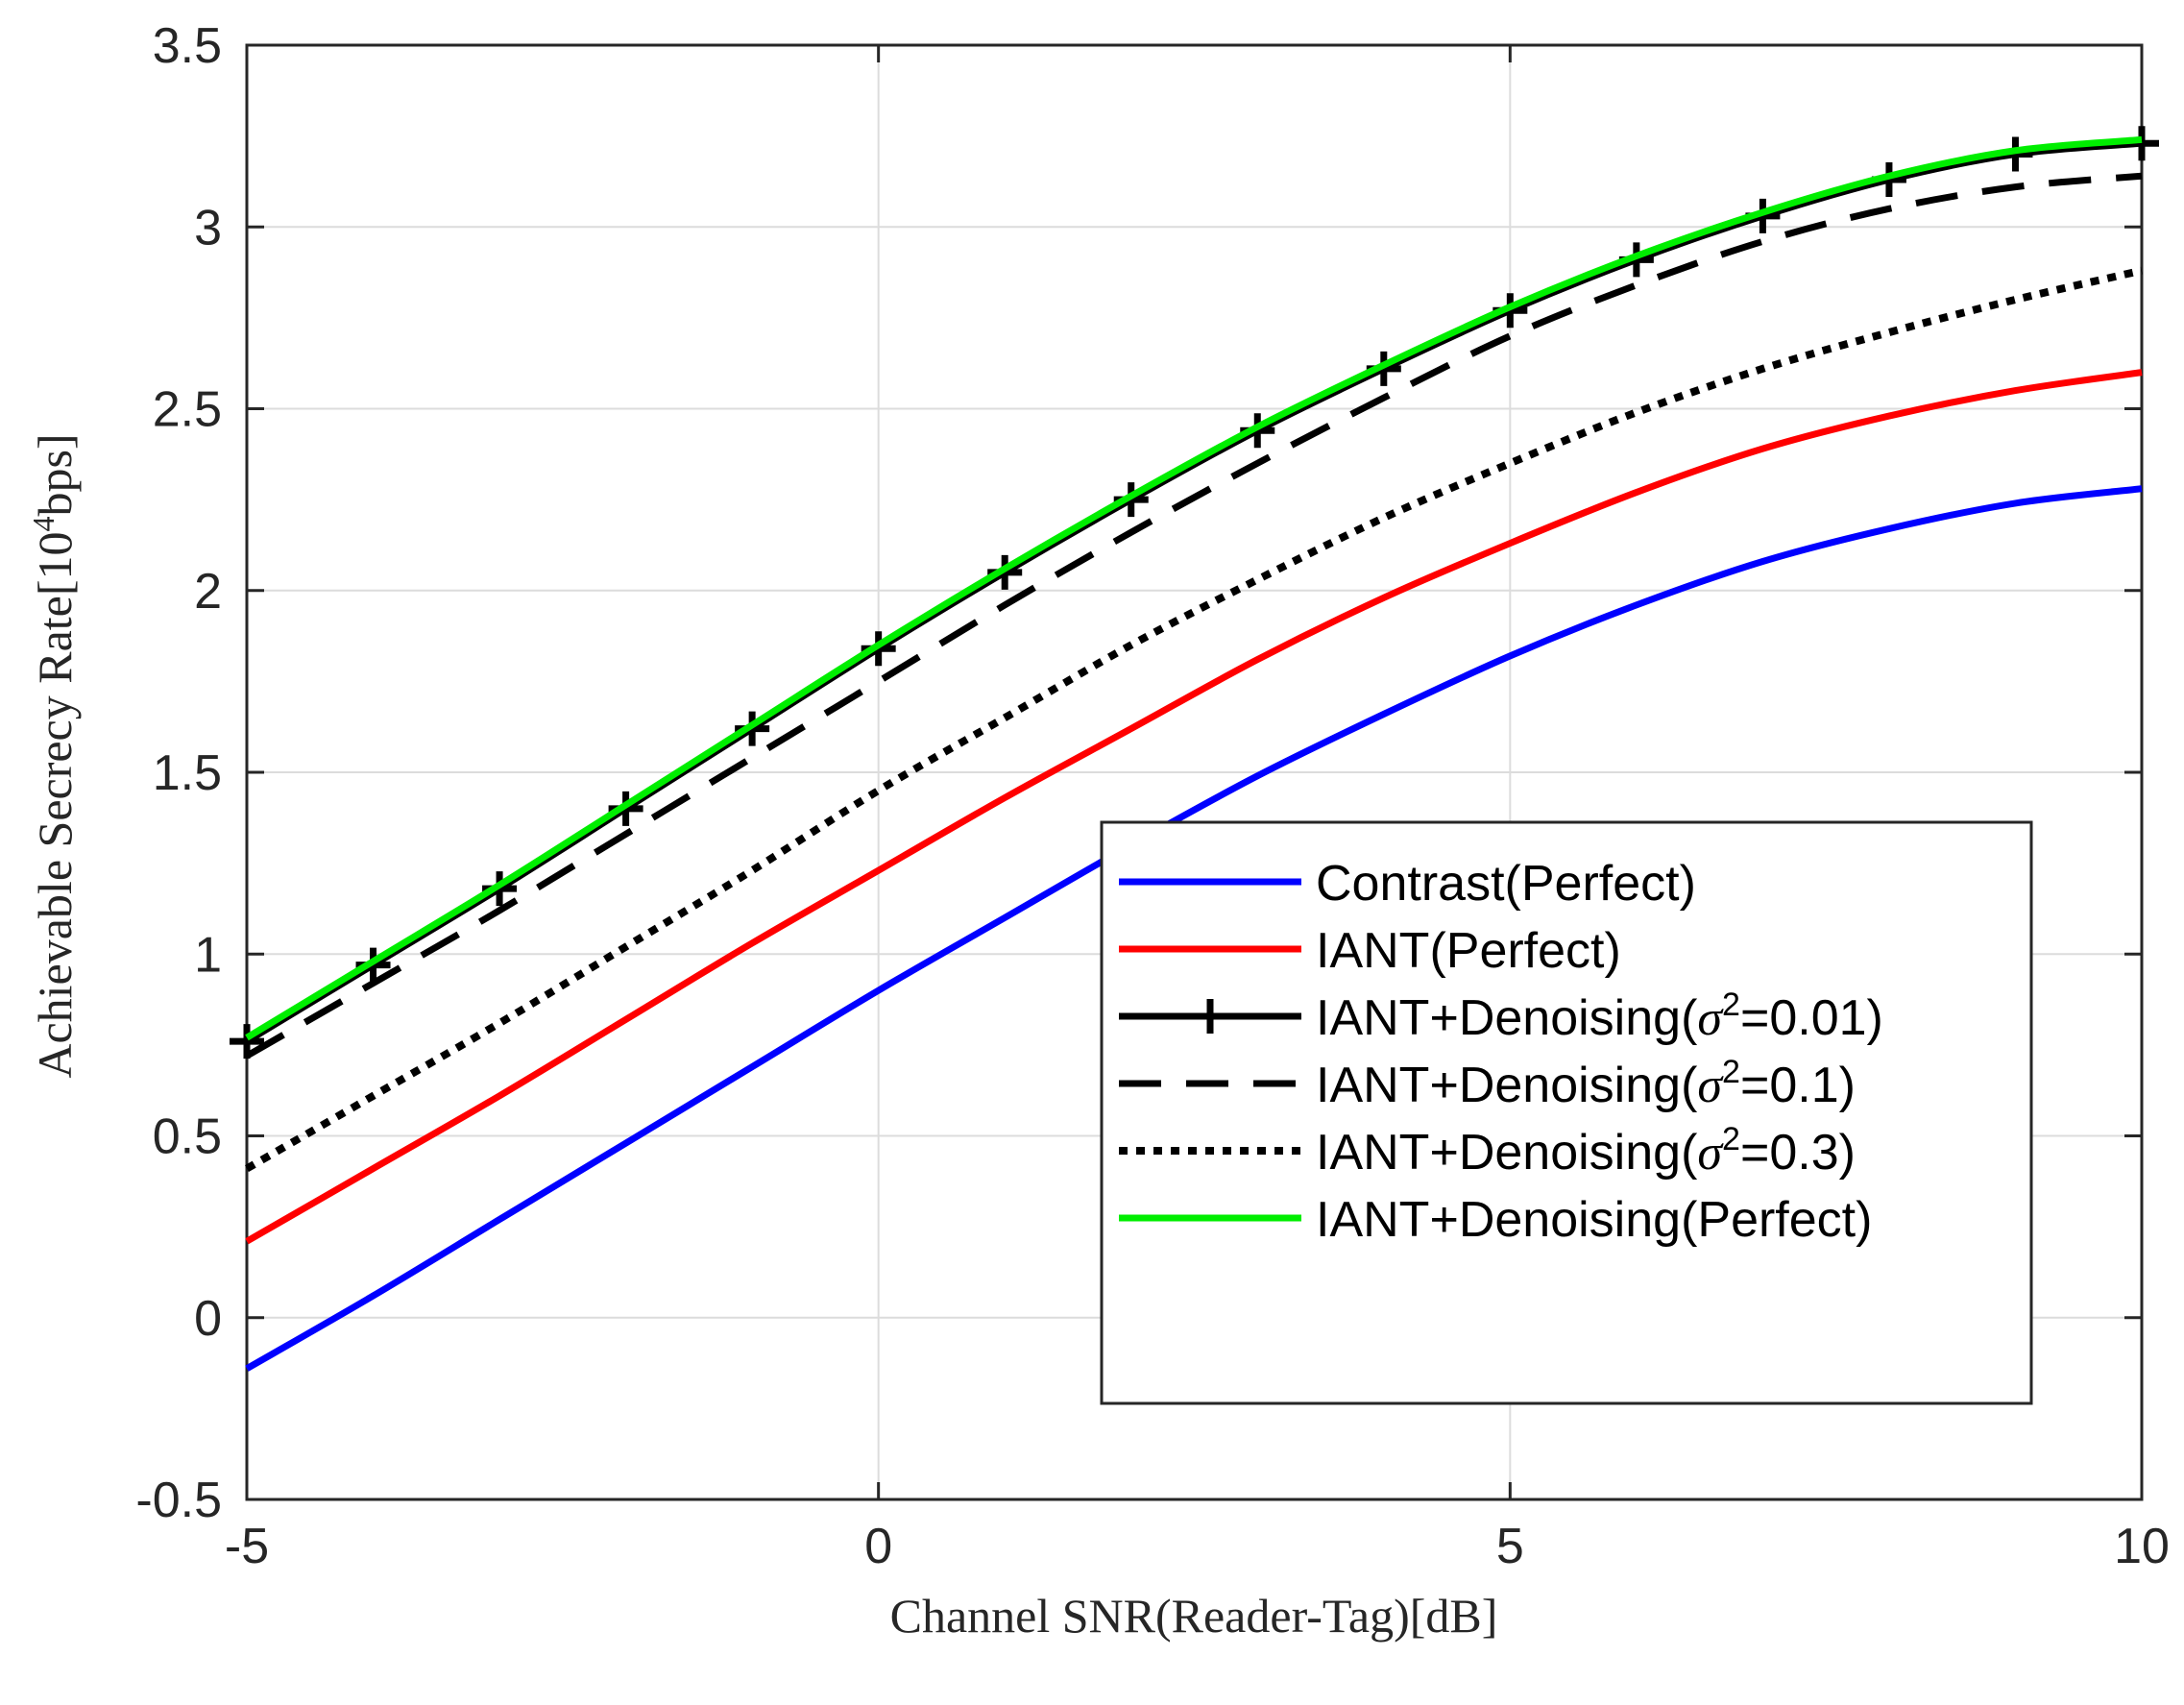 The height and width of the screenshot is (1705, 2184). What do you see at coordinates (208, 228) in the screenshot?
I see `y-tick-label: 3` at bounding box center [208, 228].